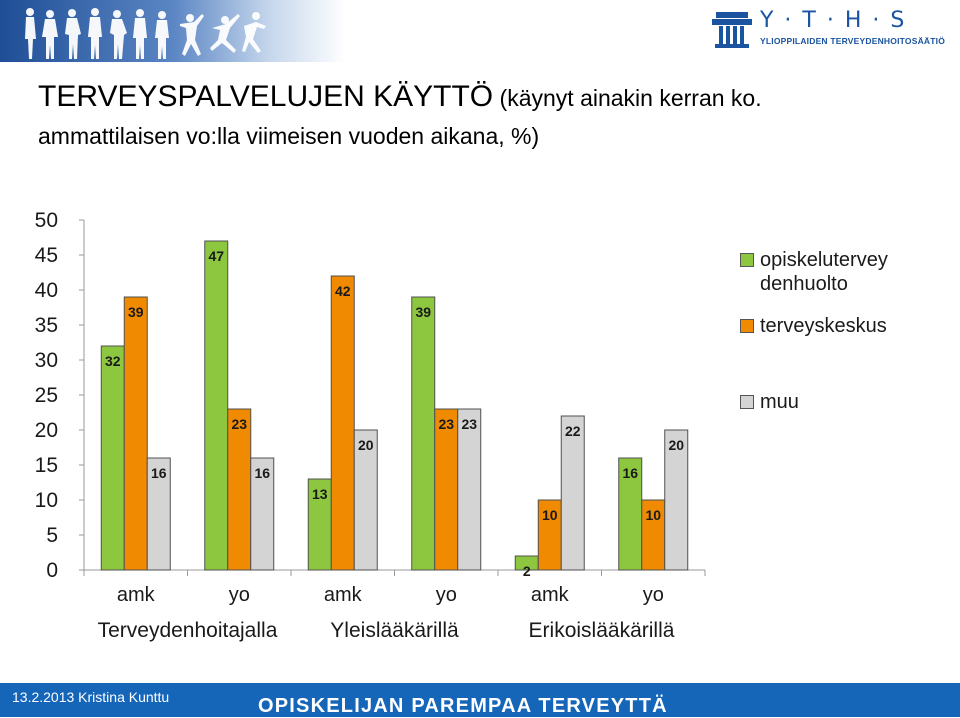  What do you see at coordinates (747, 260) in the screenshot?
I see `legend-swatch-green` at bounding box center [747, 260].